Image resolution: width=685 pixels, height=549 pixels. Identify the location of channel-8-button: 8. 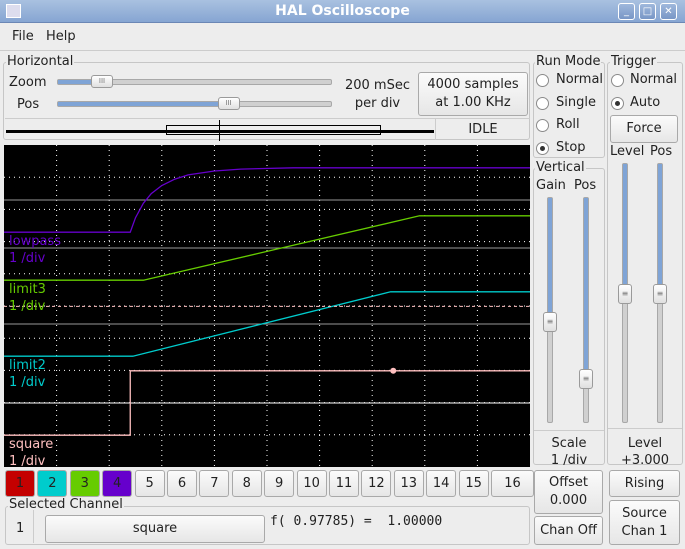
(246, 483).